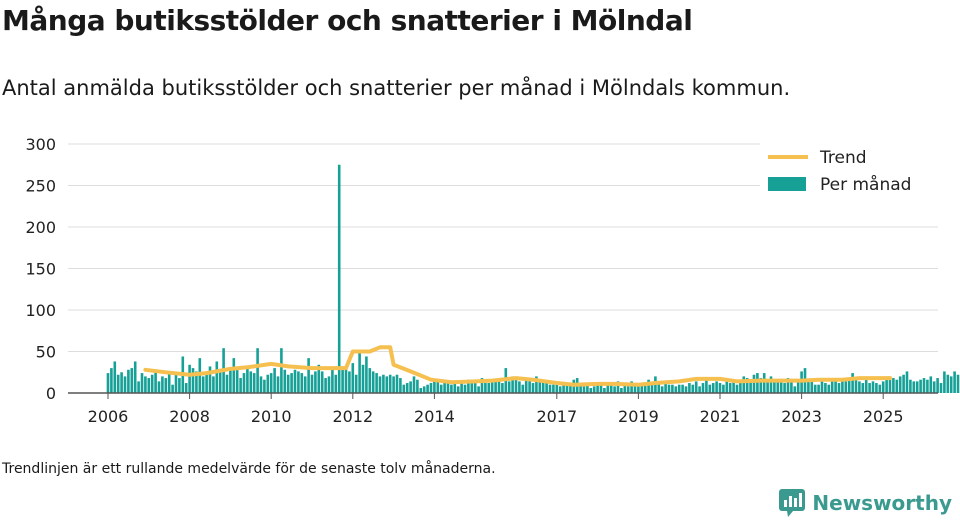  Describe the element at coordinates (517, 366) in the screenshot. I see `trend` at that location.